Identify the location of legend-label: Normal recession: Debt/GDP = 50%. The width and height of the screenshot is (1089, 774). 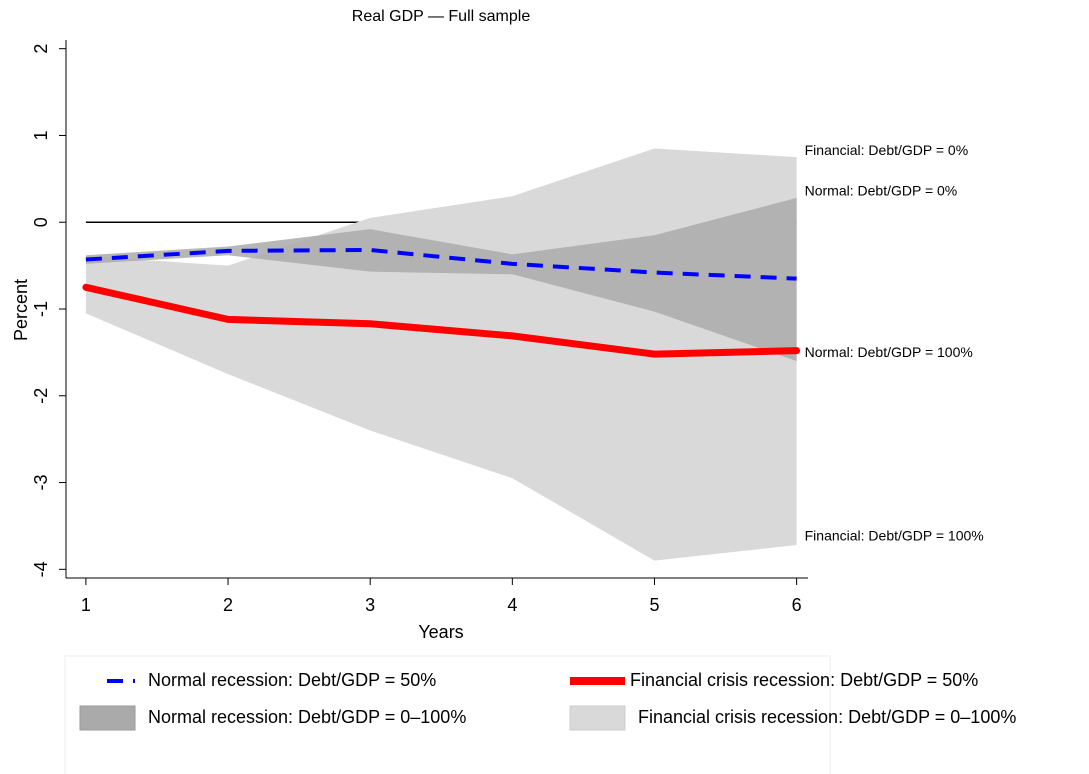
(292, 680).